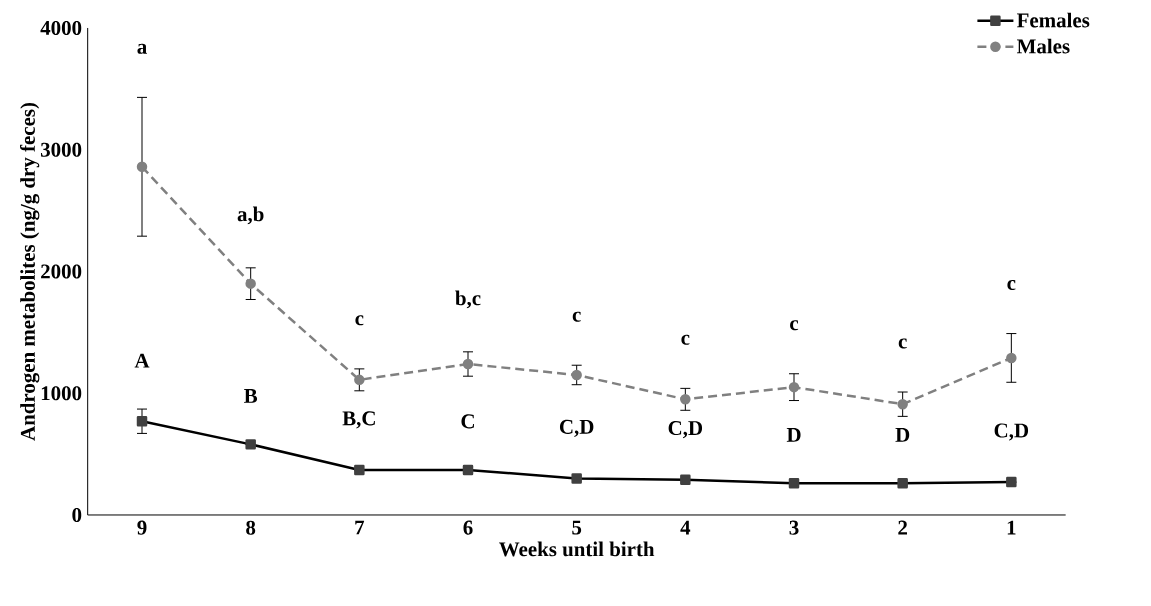 Image resolution: width=1151 pixels, height=606 pixels. Describe the element at coordinates (358, 420) in the screenshot. I see `annotation: B,C` at that location.